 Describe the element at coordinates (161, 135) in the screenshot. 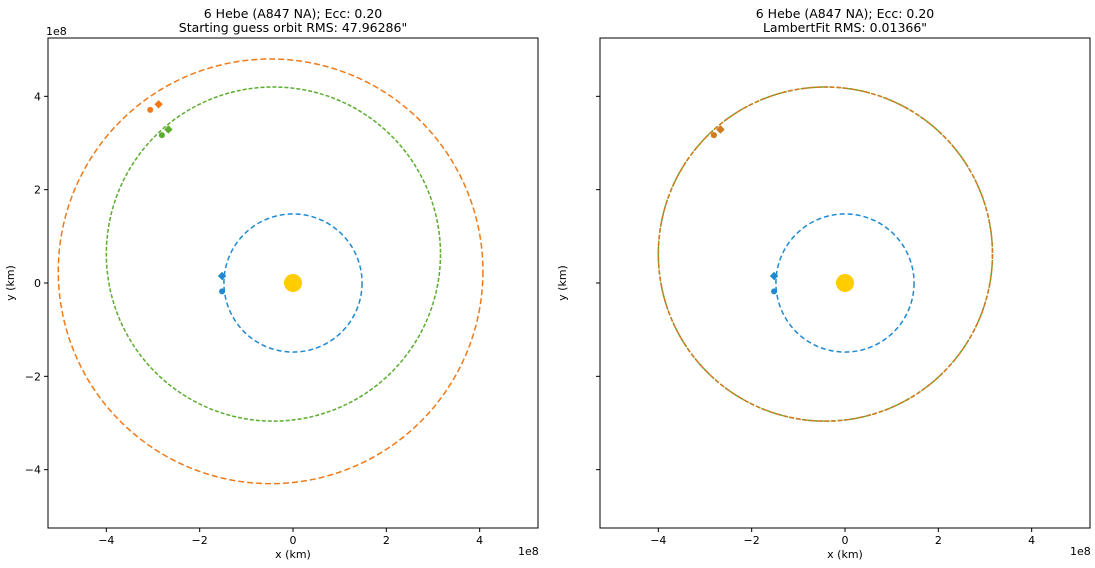

I see `true_orbit-point-marker` at that location.